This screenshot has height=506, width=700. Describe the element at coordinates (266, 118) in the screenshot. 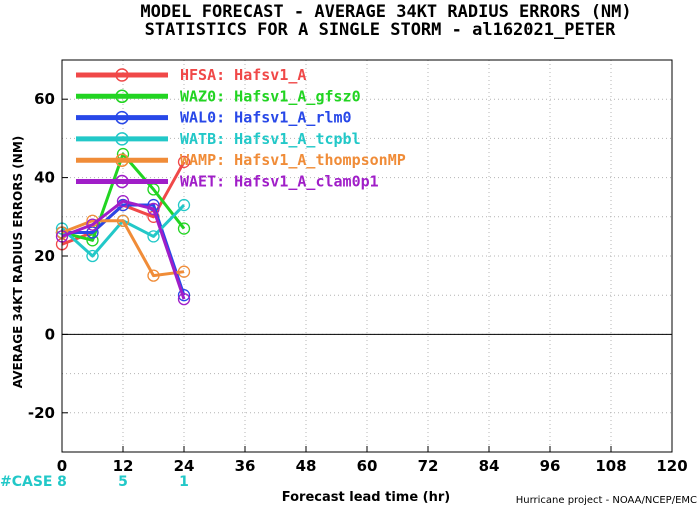

I see `legend-label: WAL0: Hafsv1_A_rlm0` at that location.